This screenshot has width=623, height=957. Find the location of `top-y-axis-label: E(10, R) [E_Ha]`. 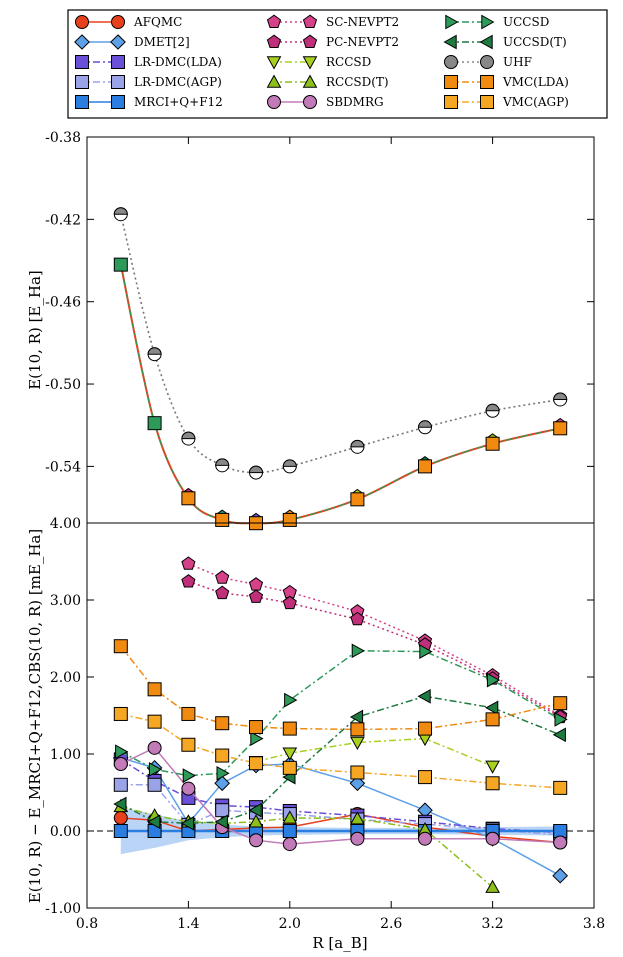

top-y-axis-label: E(10, R) [E_Ha] is located at coordinates (35, 330).